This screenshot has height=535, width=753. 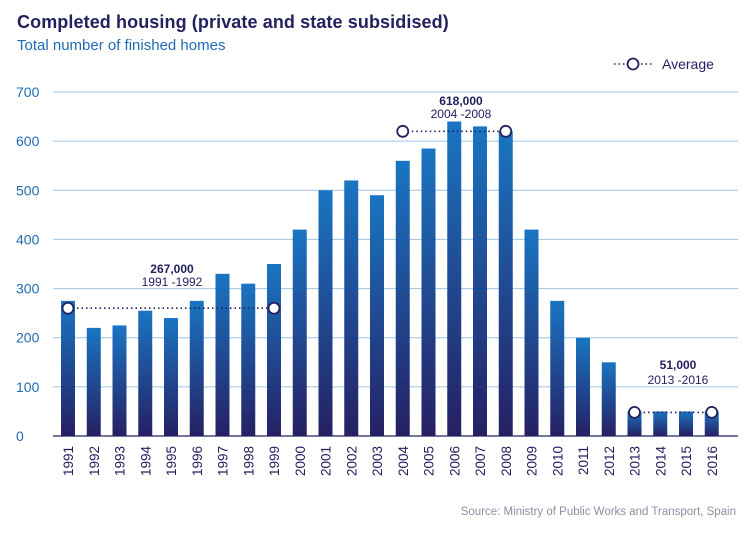 What do you see at coordinates (145, 461) in the screenshot?
I see `x-tick-label: 1994` at bounding box center [145, 461].